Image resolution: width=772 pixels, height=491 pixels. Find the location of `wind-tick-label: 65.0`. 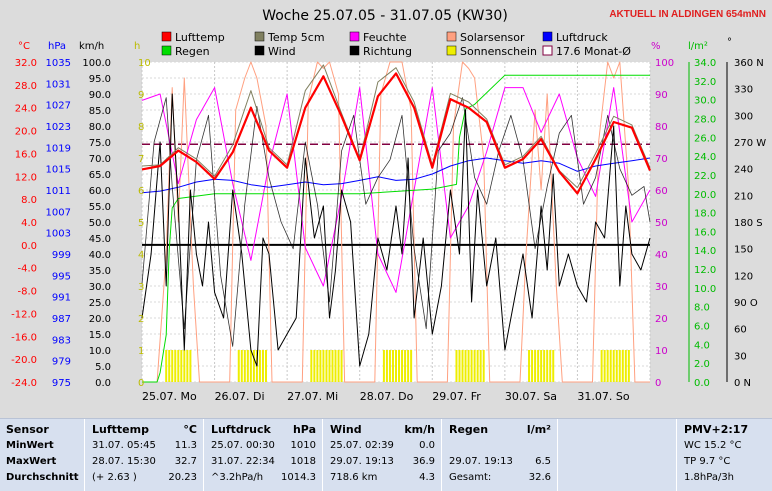

wind-tick-label: 65.0 is located at coordinates (100, 175).